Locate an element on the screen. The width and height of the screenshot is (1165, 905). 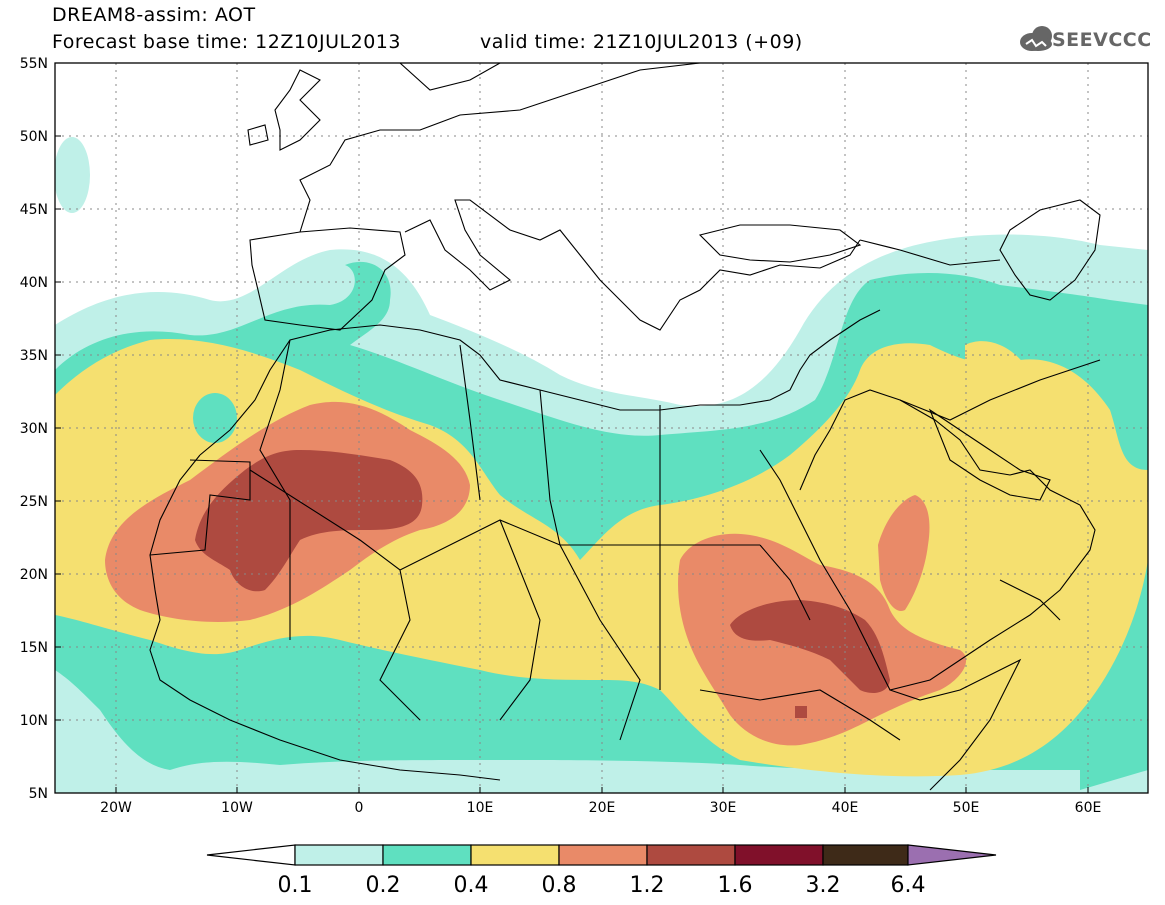
colorbar-label-0.1: 0.1 is located at coordinates (295, 885).